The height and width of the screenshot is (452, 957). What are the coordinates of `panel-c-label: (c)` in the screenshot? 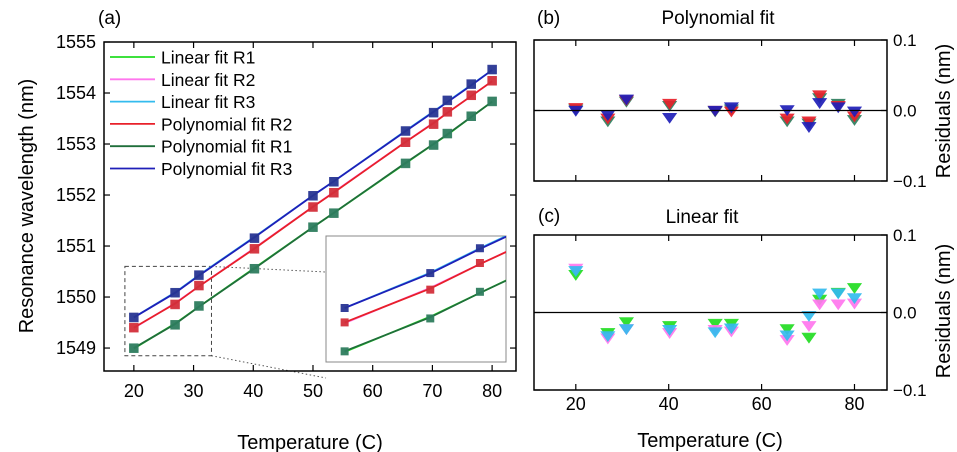 It's located at (549, 216).